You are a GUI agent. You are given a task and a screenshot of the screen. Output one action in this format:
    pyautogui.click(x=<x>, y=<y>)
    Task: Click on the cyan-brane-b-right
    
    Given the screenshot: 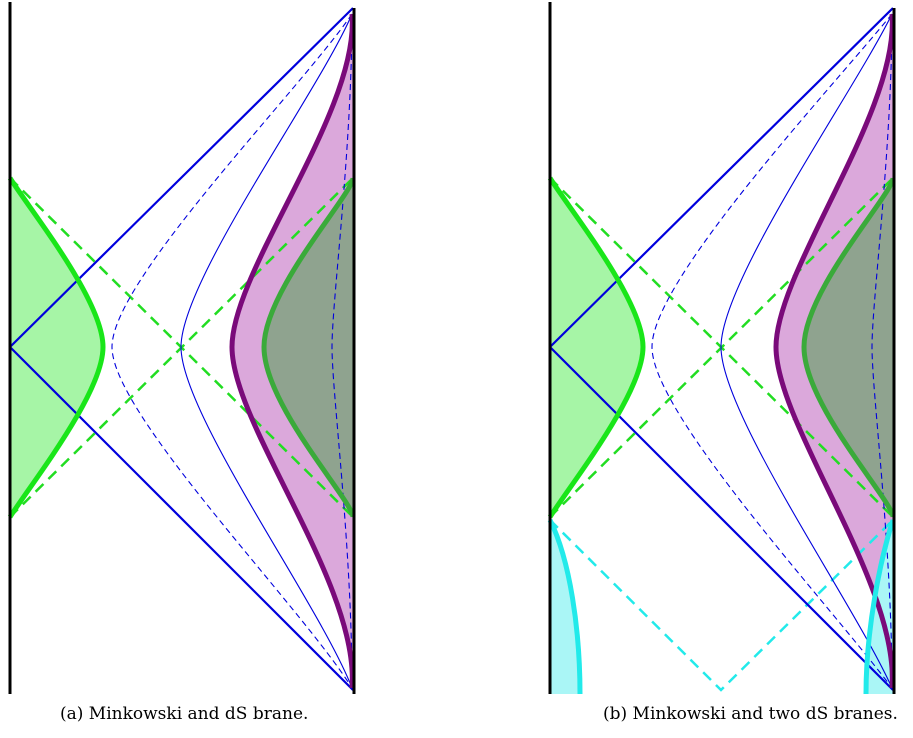 What is the action you would take?
    pyautogui.click(x=879, y=607)
    